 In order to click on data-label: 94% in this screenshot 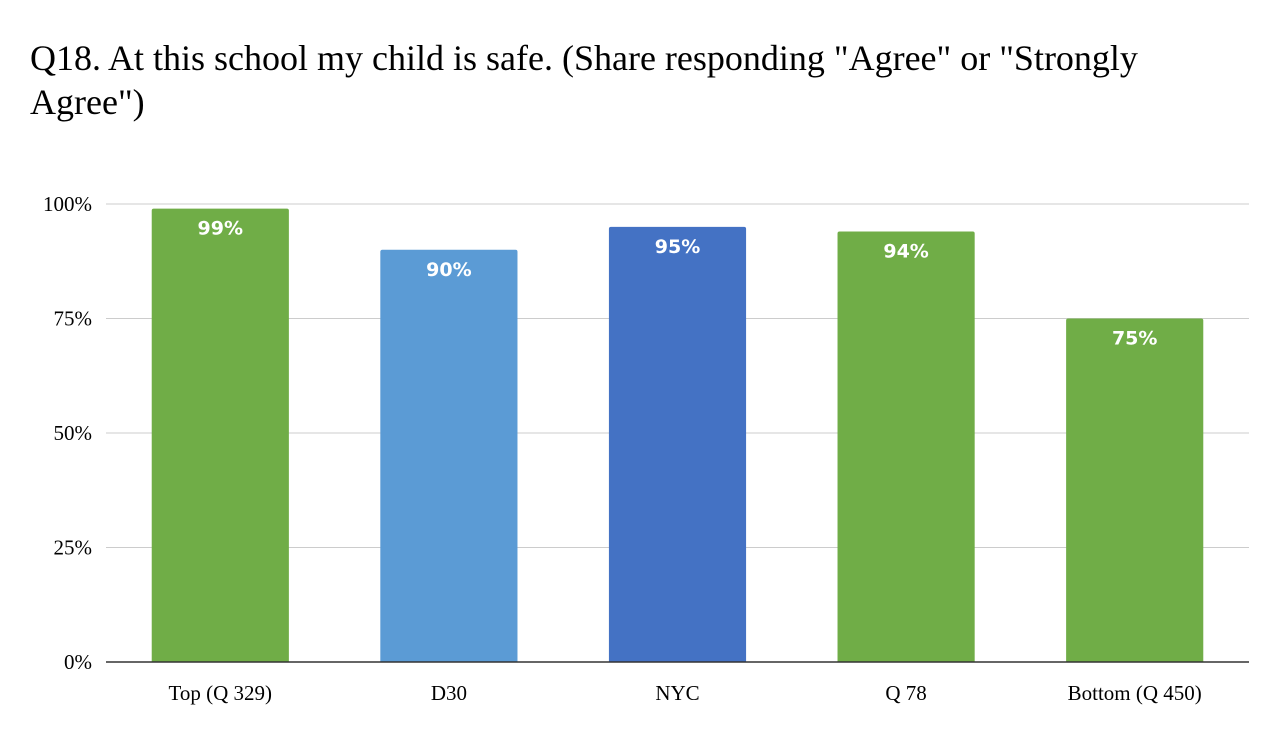, I will do `click(905, 251)`.